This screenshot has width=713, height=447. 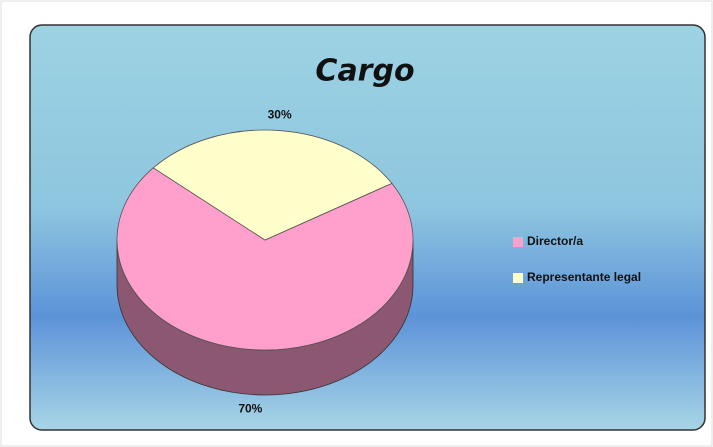 I want to click on chart-title: Cargo, so click(x=364, y=71).